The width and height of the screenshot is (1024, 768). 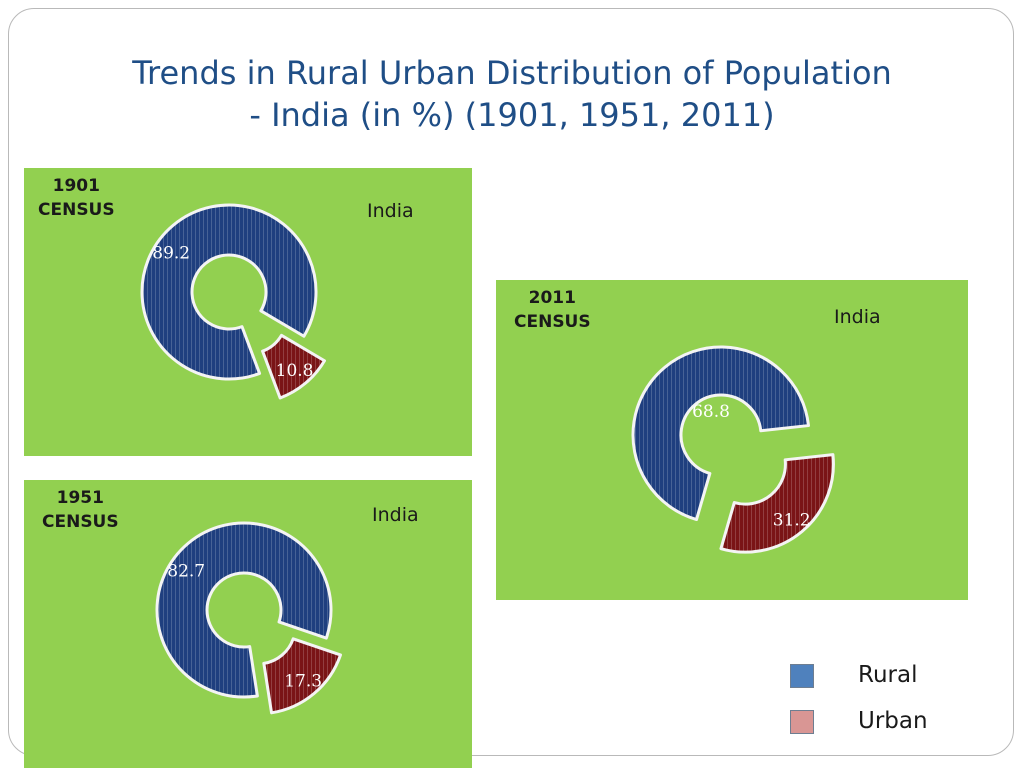 I want to click on donut-chart-1901: 89.2 10.8, so click(x=233, y=301).